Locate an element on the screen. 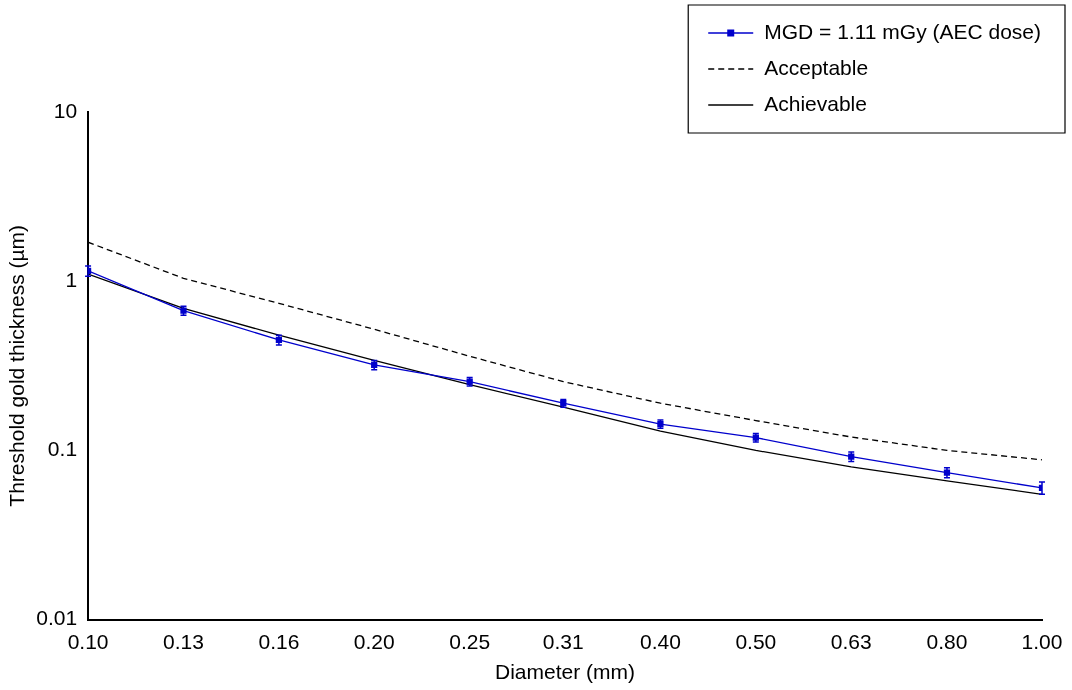  x-tick-label: 0.80 is located at coordinates (947, 641).